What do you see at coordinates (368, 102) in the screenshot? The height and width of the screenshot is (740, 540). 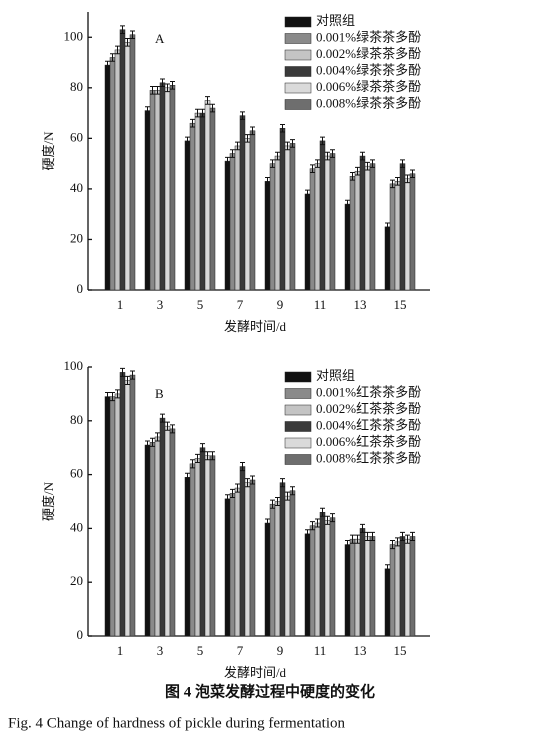 I see `legend-label: 0.008%绿茶茶多酚` at bounding box center [368, 102].